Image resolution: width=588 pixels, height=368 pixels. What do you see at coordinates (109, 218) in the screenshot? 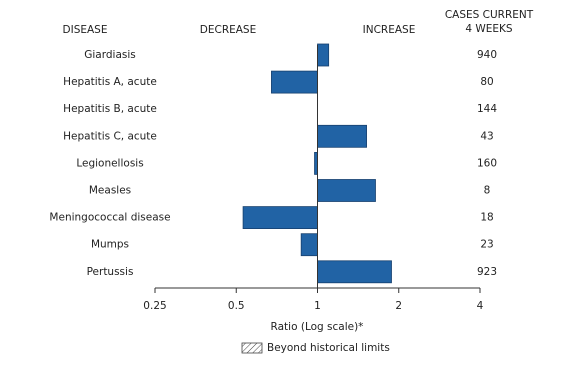
I see `category-label: Meningococcal disease` at bounding box center [109, 218].